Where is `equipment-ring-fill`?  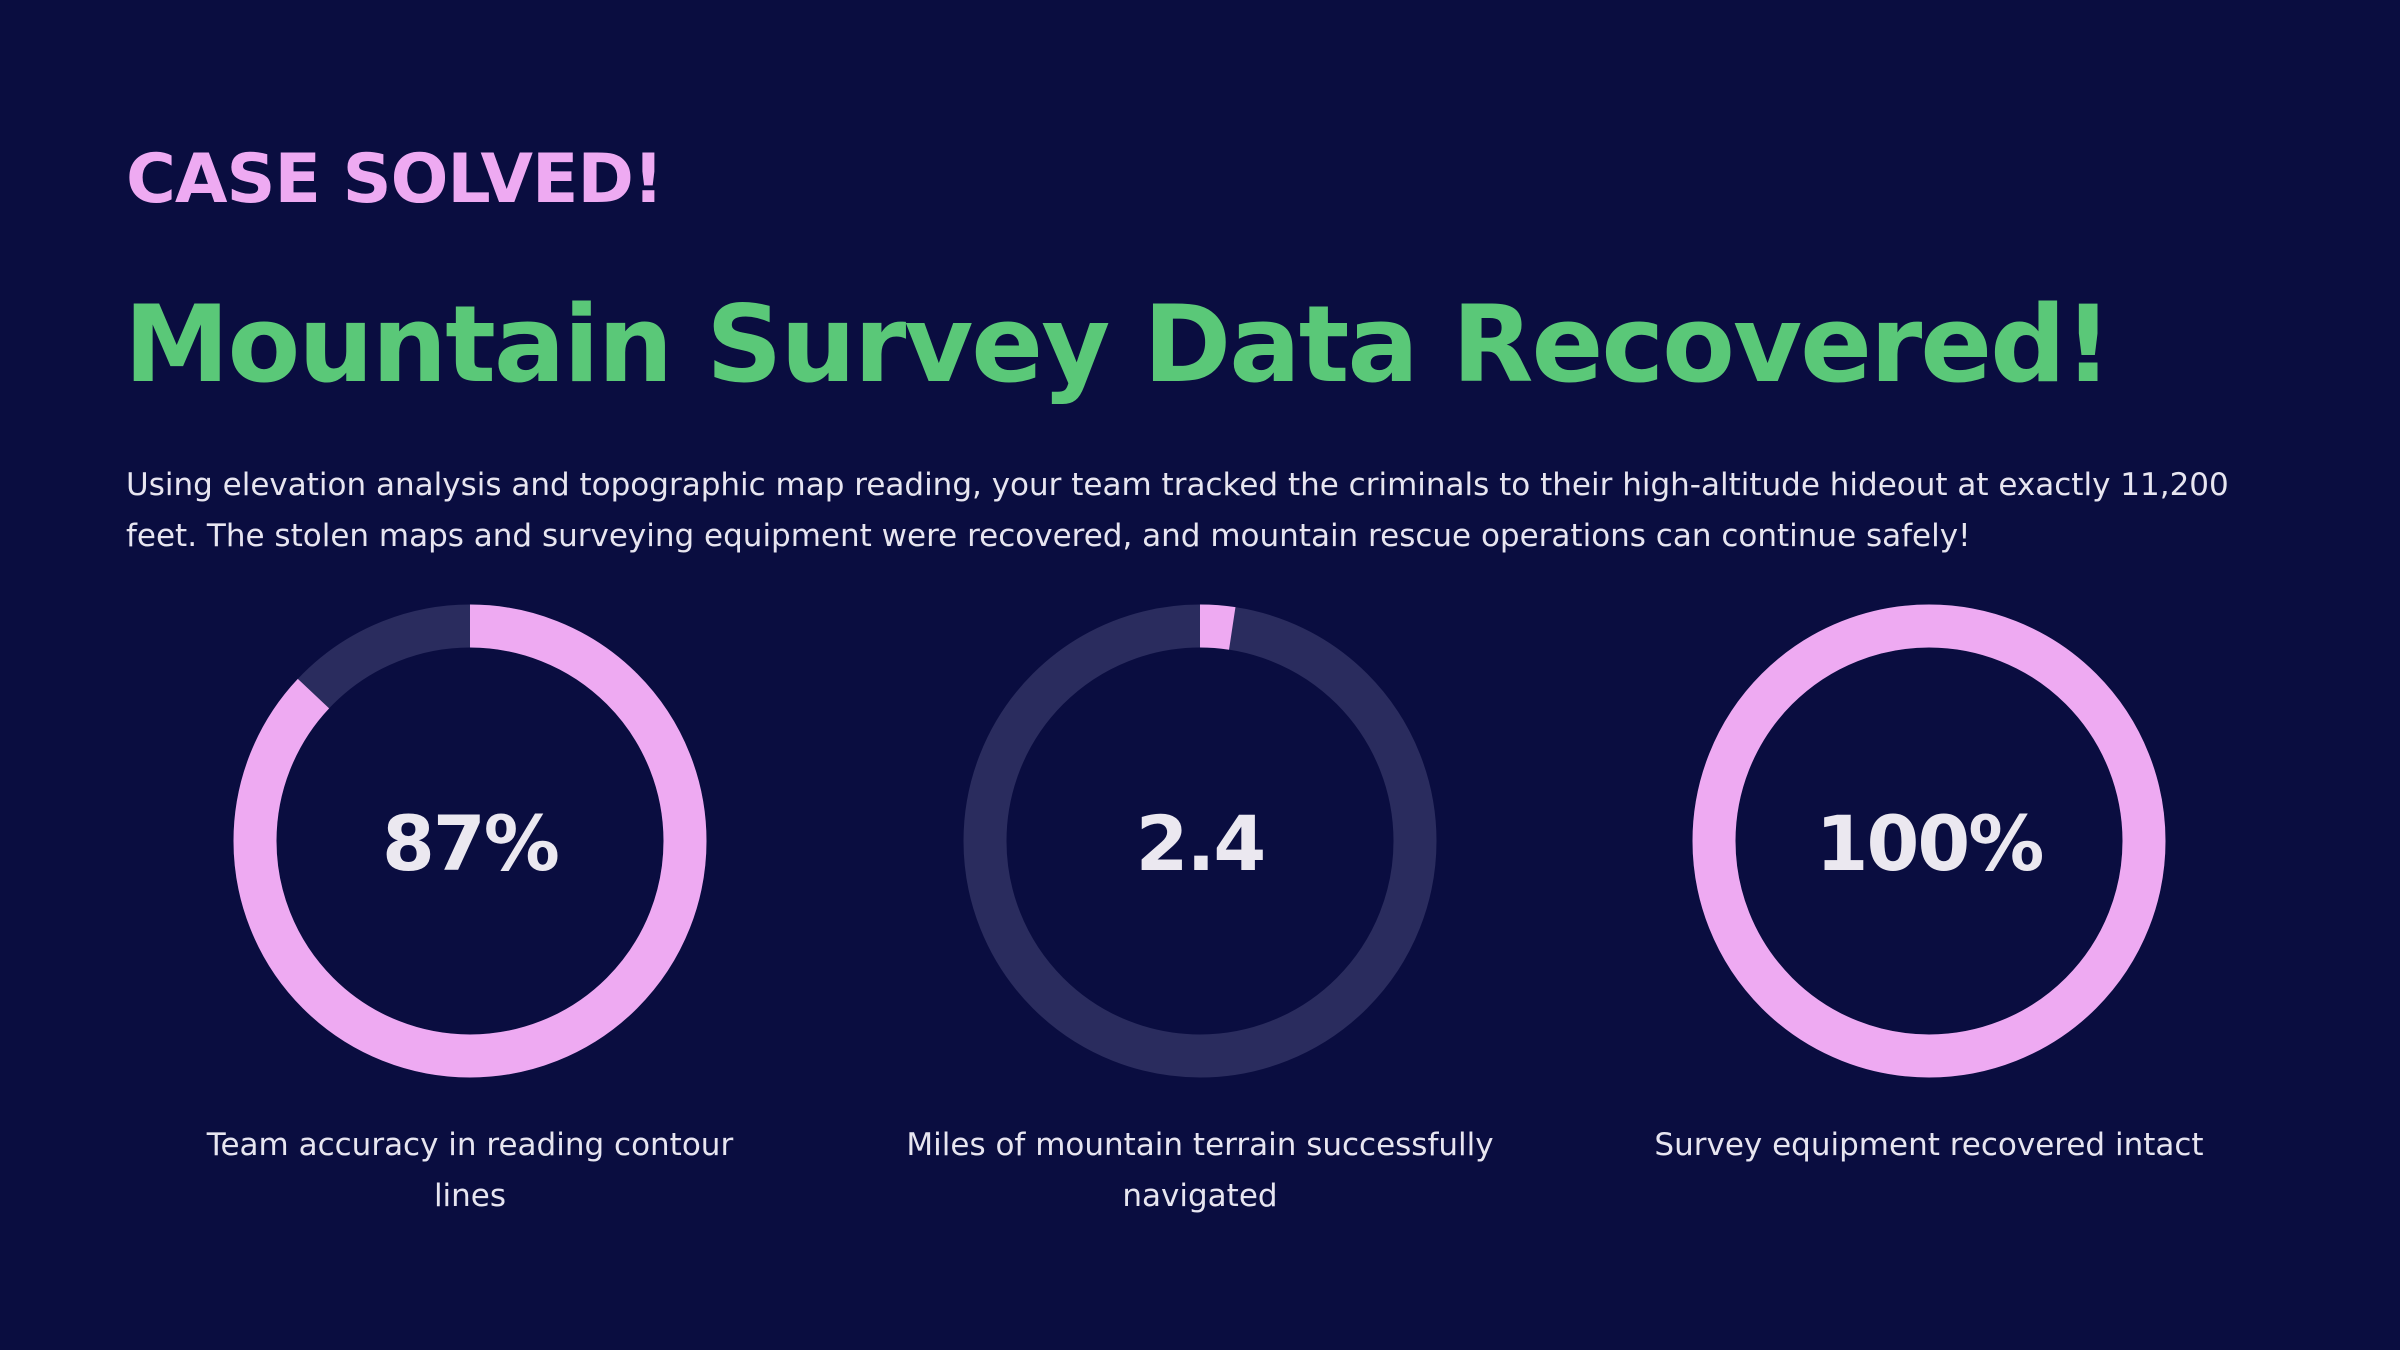
equipment-ring-fill is located at coordinates (1929, 841).